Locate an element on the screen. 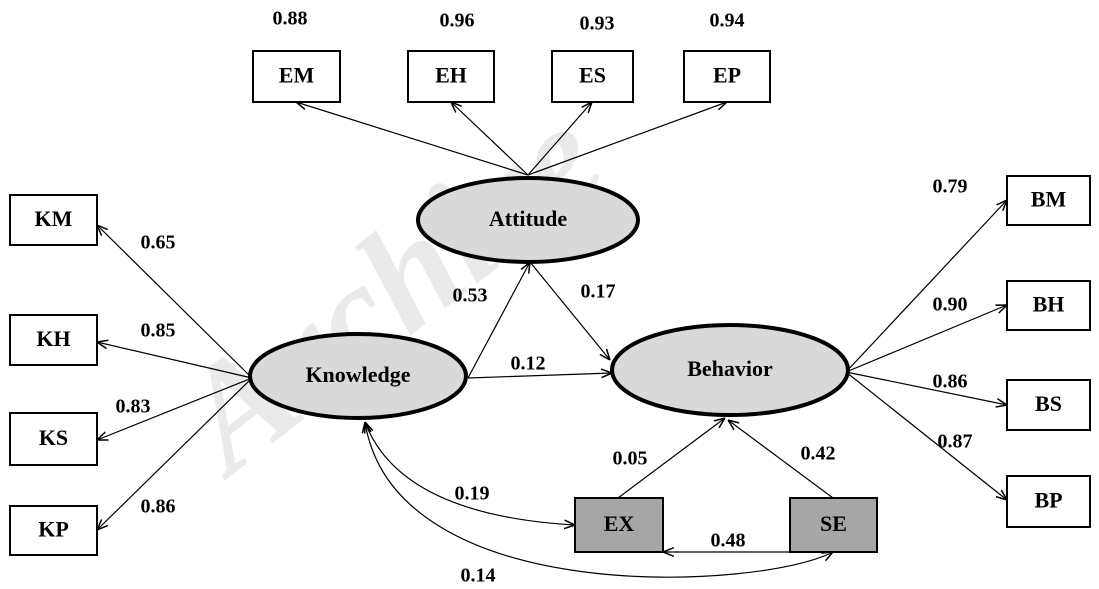 The width and height of the screenshot is (1099, 589). node-label: KP is located at coordinates (53, 529).